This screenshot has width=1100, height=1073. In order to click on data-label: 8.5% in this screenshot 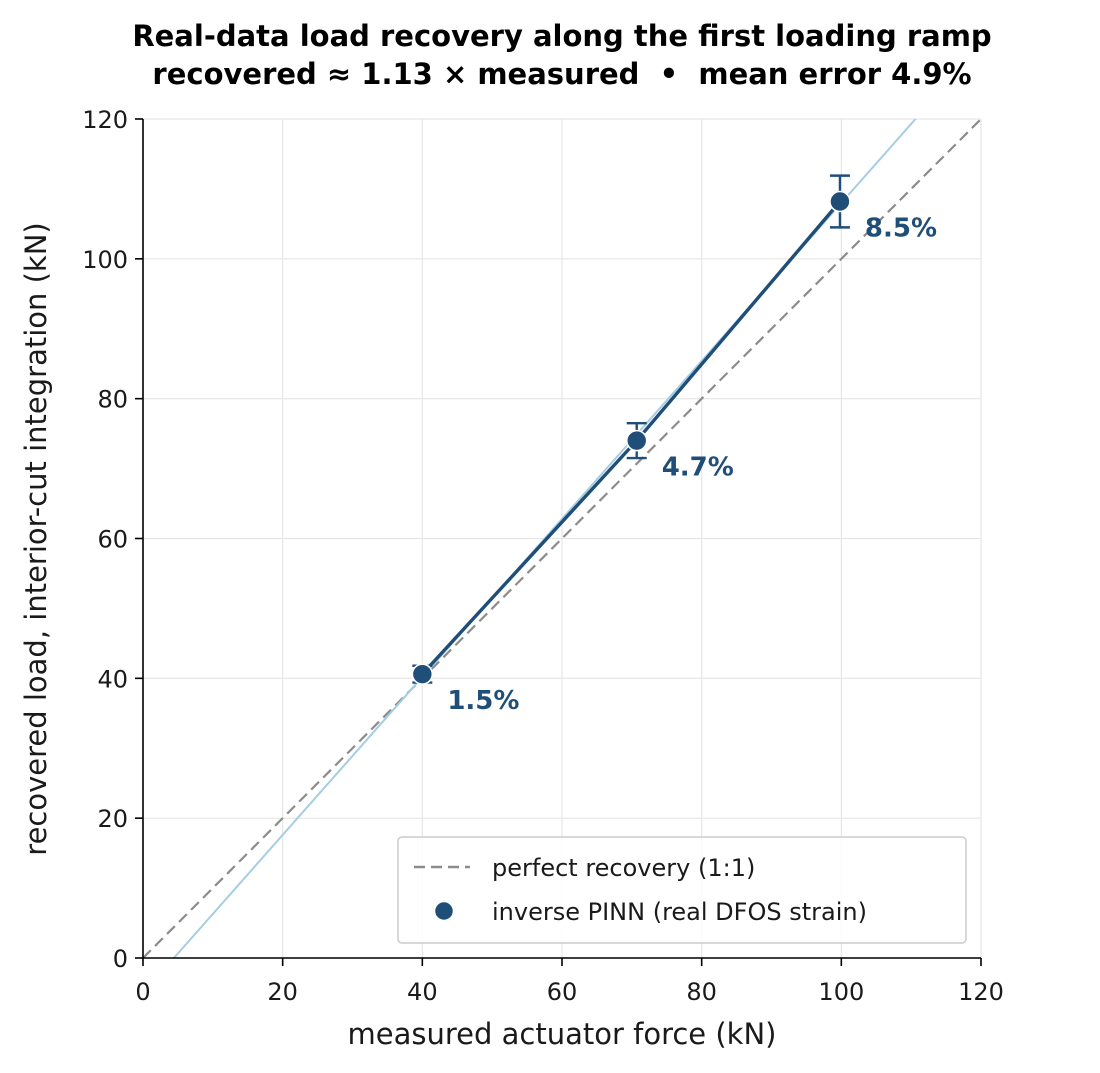, I will do `click(901, 229)`.